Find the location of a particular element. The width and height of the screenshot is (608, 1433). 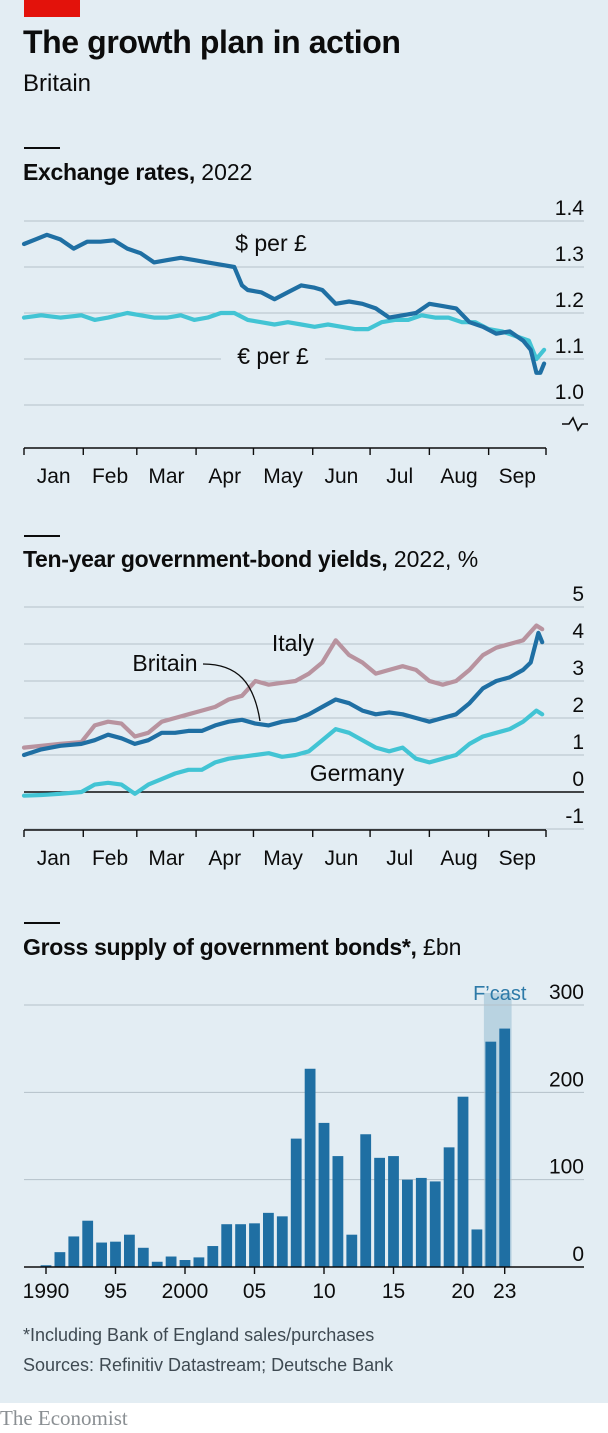

axis-break-icon is located at coordinates (575, 424).